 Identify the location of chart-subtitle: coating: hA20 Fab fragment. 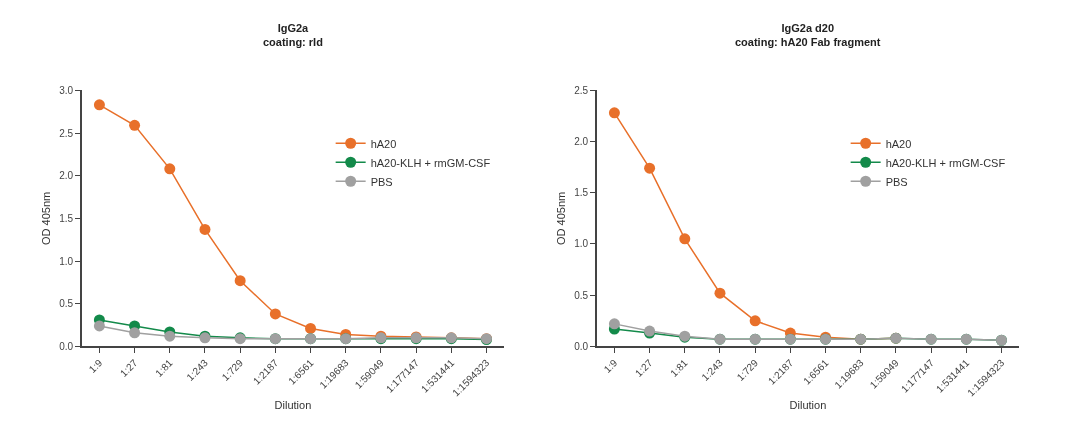
(808, 42).